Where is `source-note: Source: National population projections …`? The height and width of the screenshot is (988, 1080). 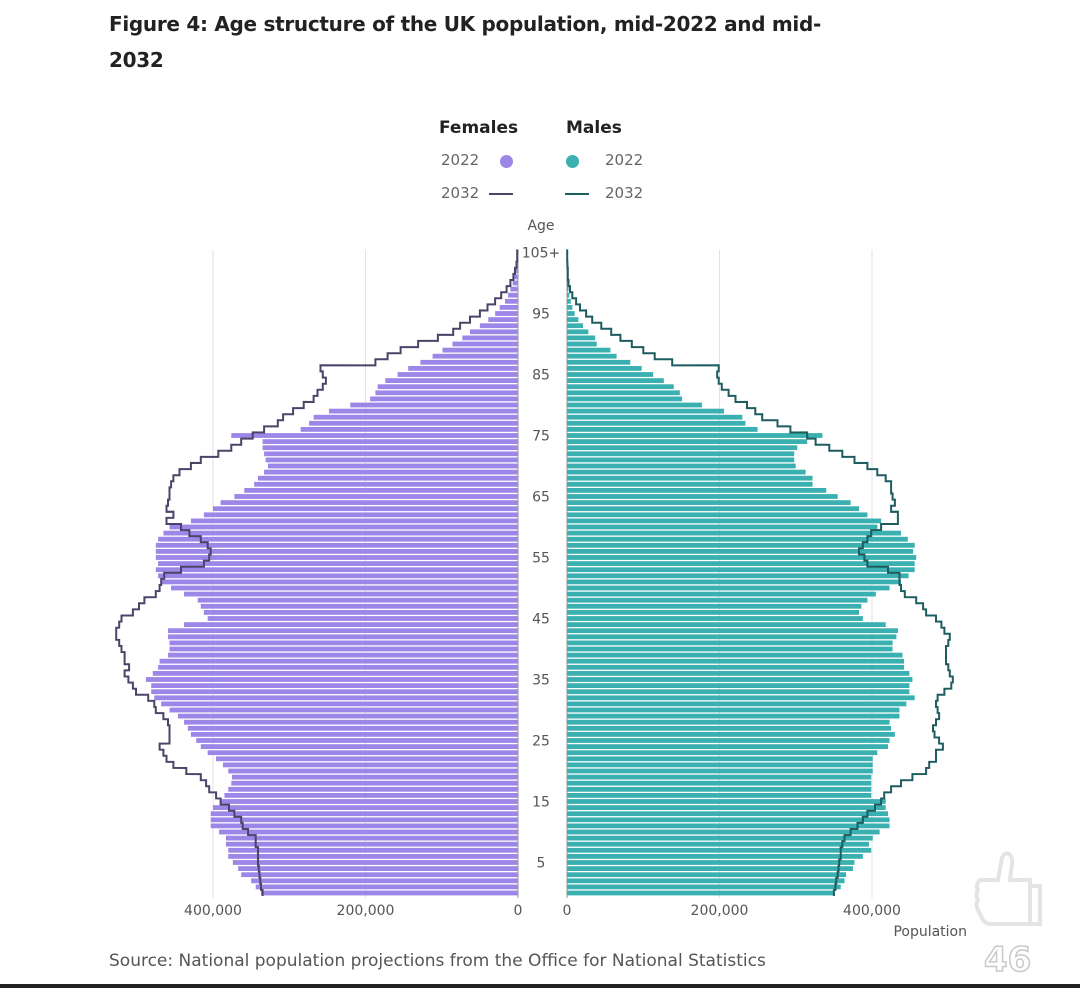 source-note: Source: National population projections … is located at coordinates (437, 961).